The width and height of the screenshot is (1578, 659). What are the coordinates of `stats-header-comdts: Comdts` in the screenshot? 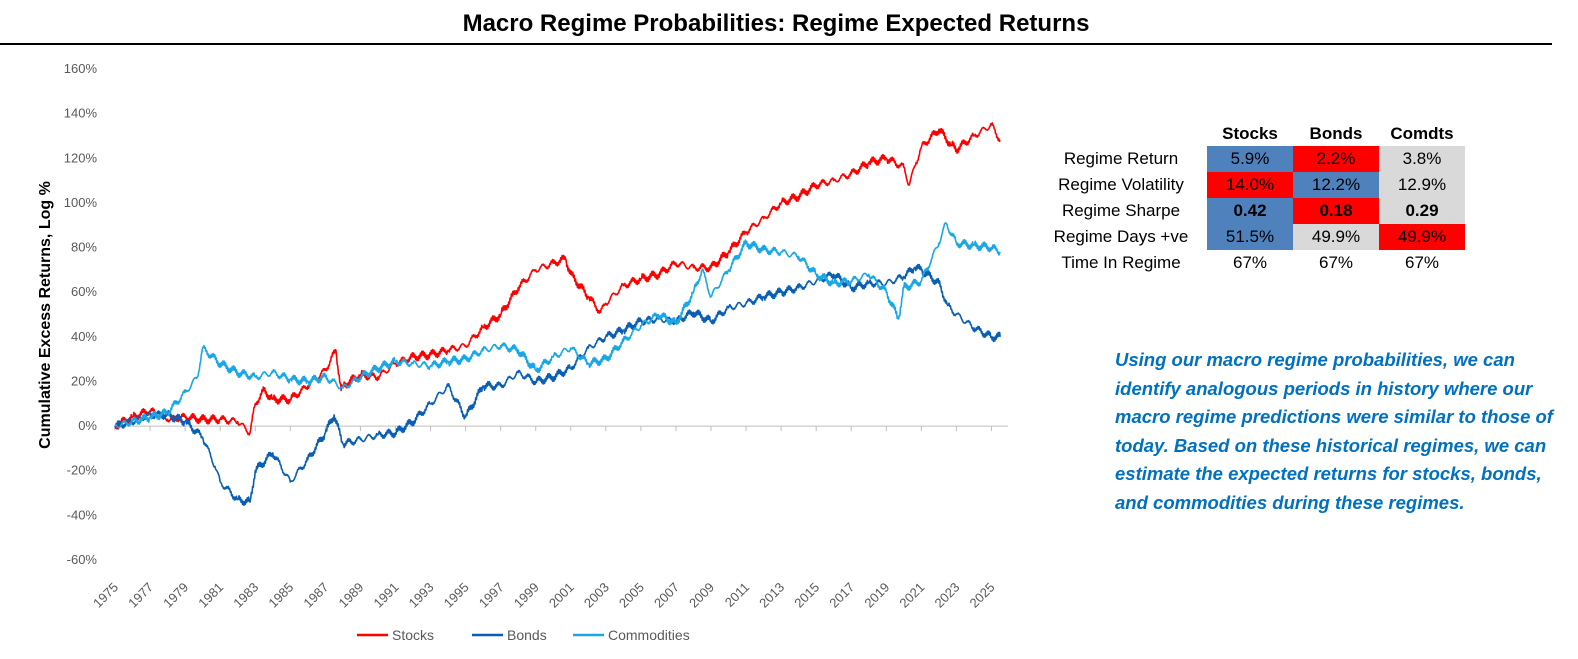 It's located at (1422, 133).